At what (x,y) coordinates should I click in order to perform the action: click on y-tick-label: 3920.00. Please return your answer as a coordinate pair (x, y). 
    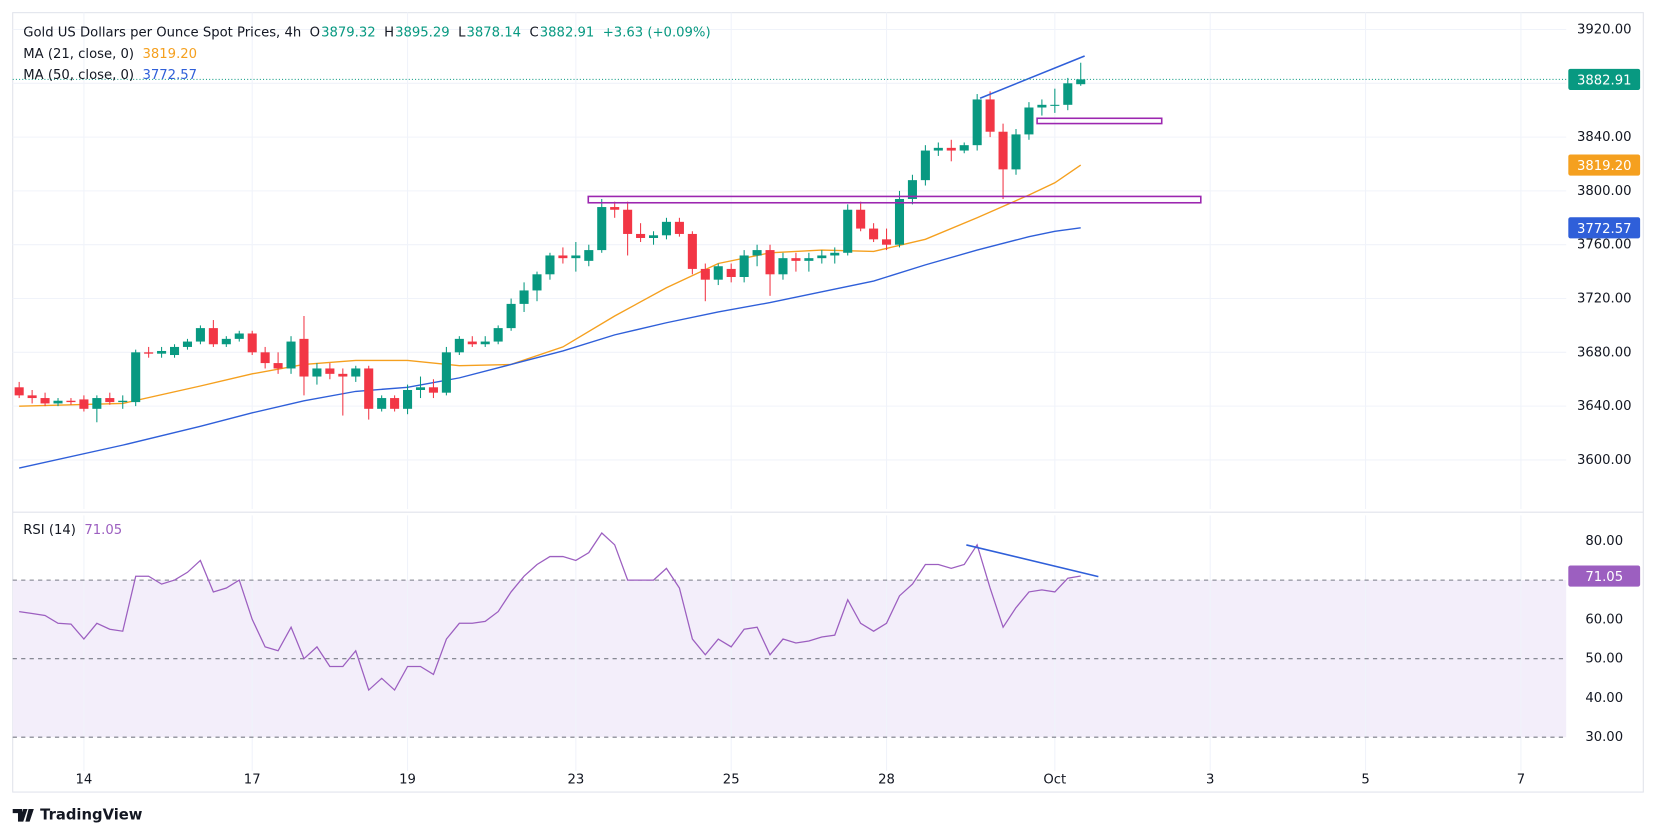
    Looking at the image, I should click on (1604, 29).